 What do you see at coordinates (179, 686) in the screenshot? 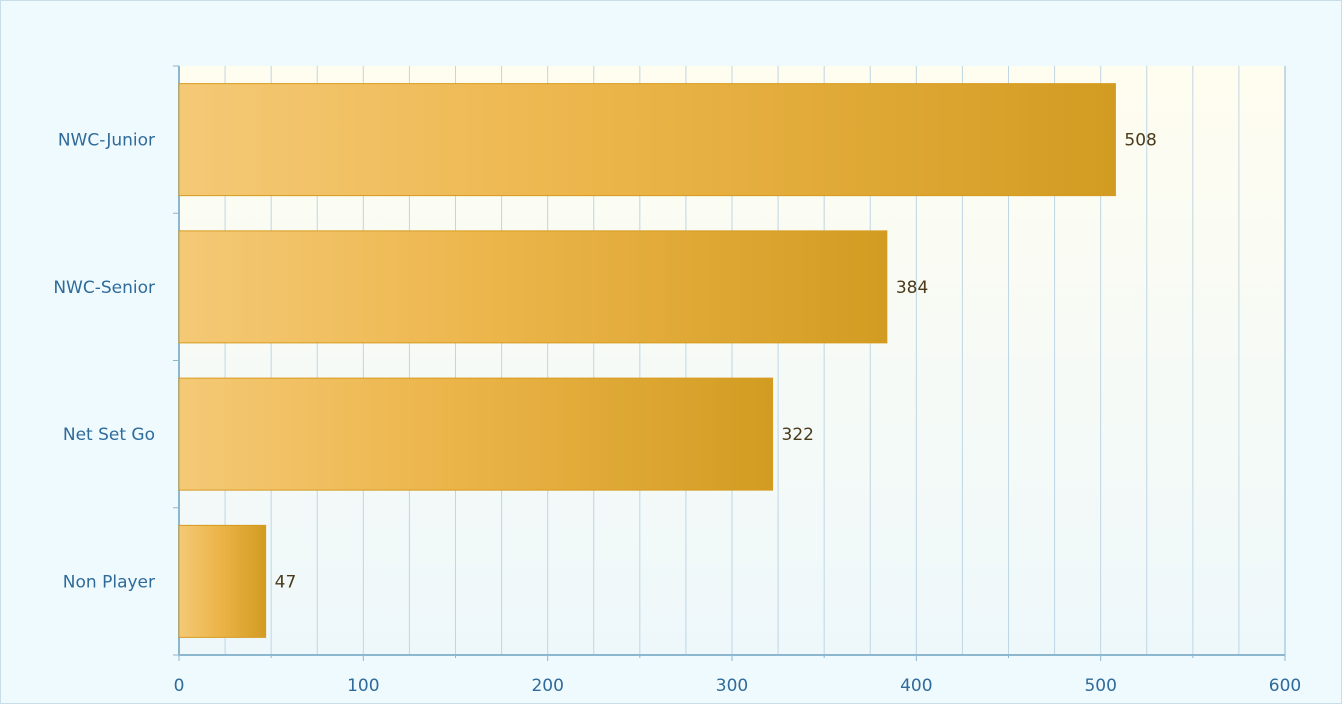
I see `x-tick-label: 0` at bounding box center [179, 686].